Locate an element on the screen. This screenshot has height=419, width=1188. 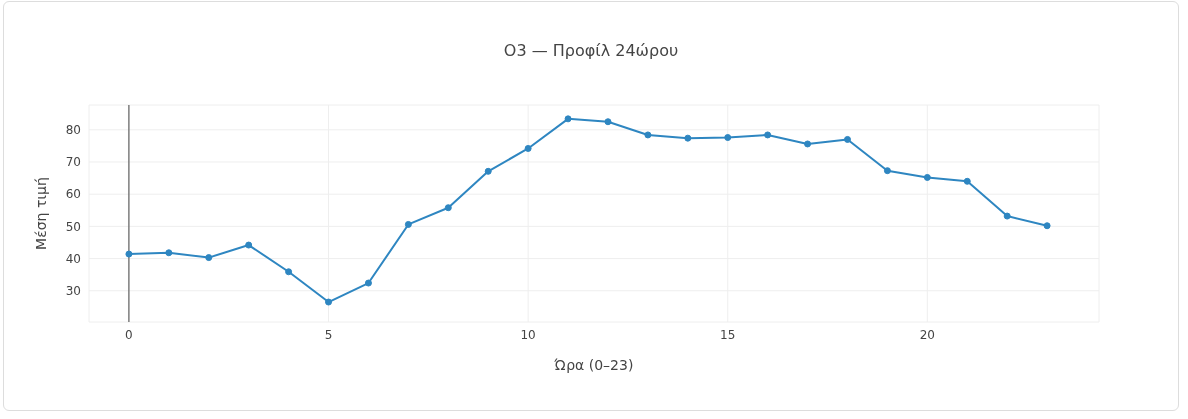
x-tick-label: 5 is located at coordinates (328, 334).